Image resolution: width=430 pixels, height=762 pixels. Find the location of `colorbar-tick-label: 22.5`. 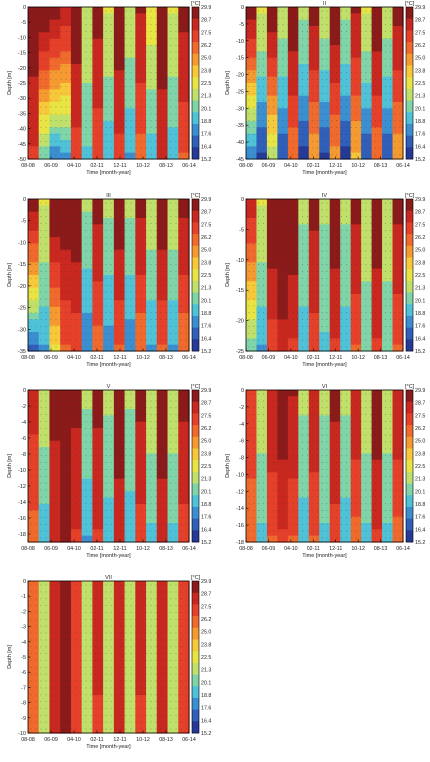

colorbar-tick-label: 22.5 is located at coordinates (206, 84).